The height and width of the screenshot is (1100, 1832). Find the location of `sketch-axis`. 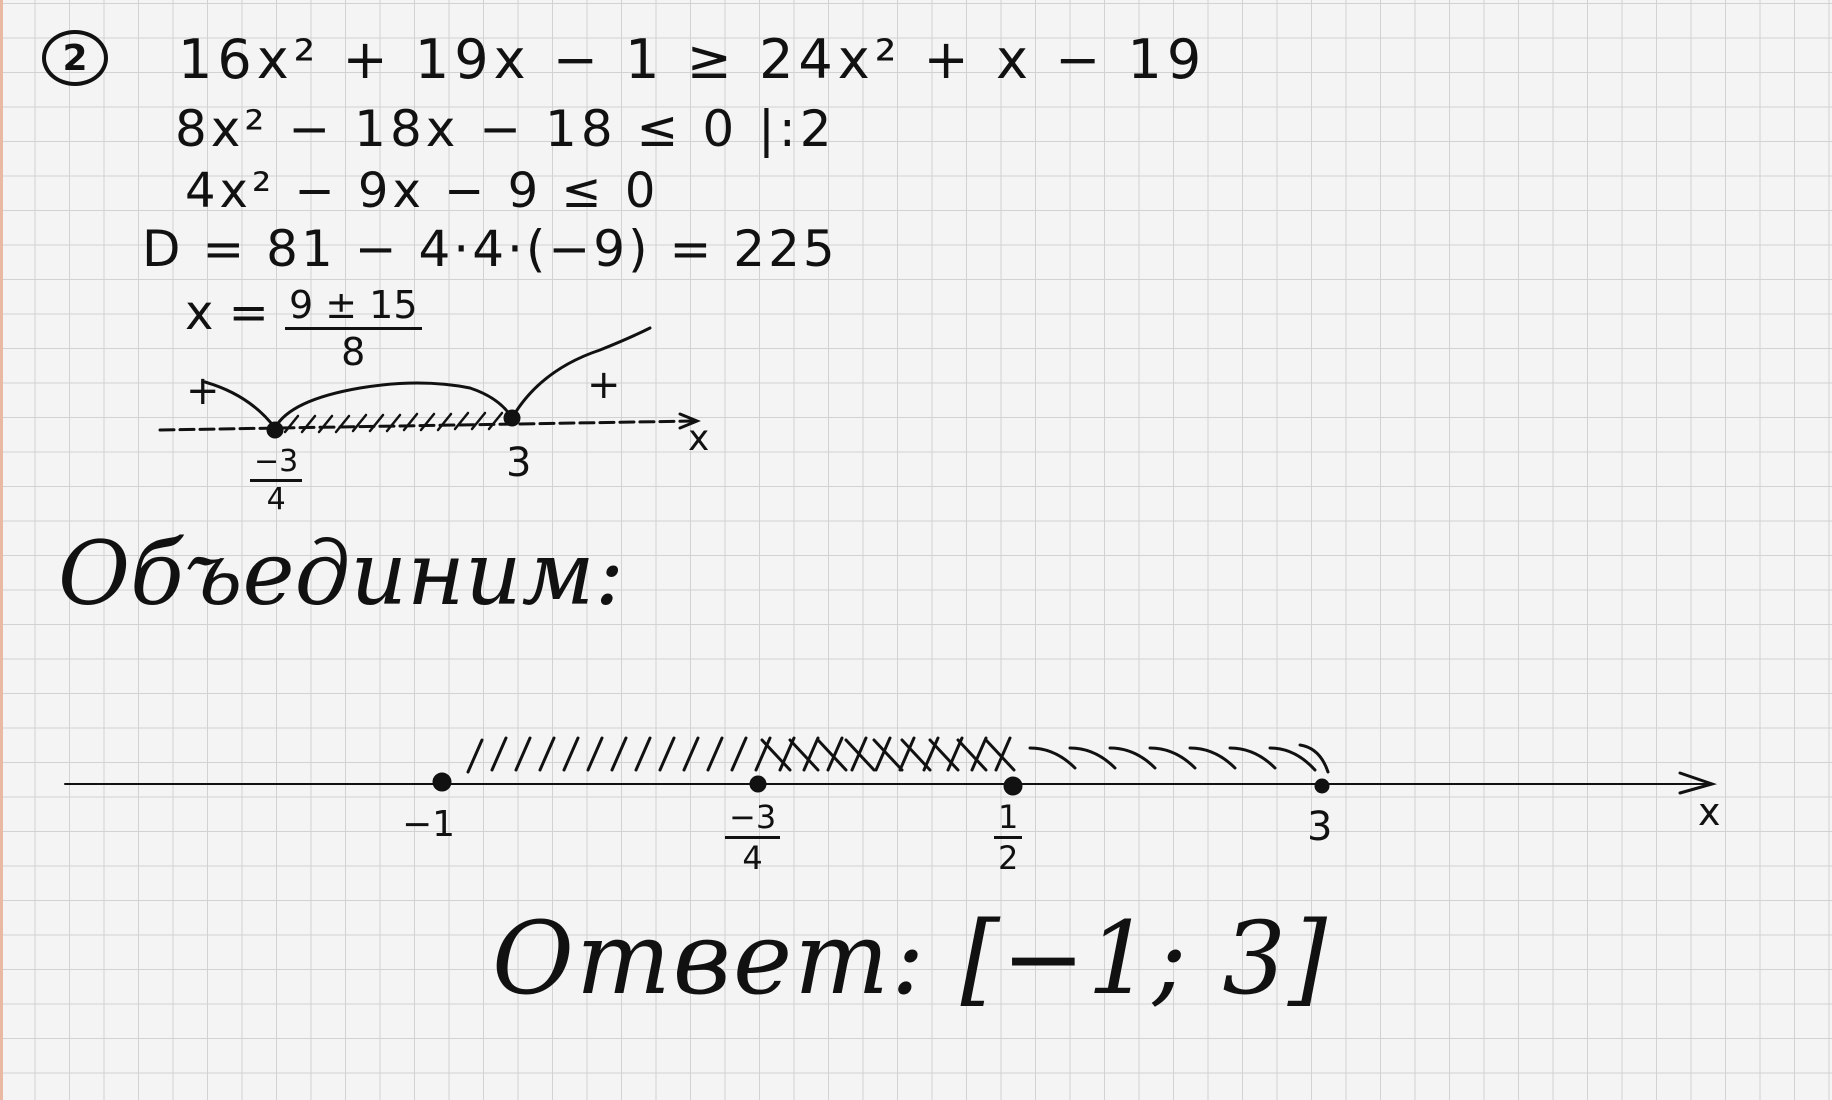

sketch-axis is located at coordinates (427, 425).